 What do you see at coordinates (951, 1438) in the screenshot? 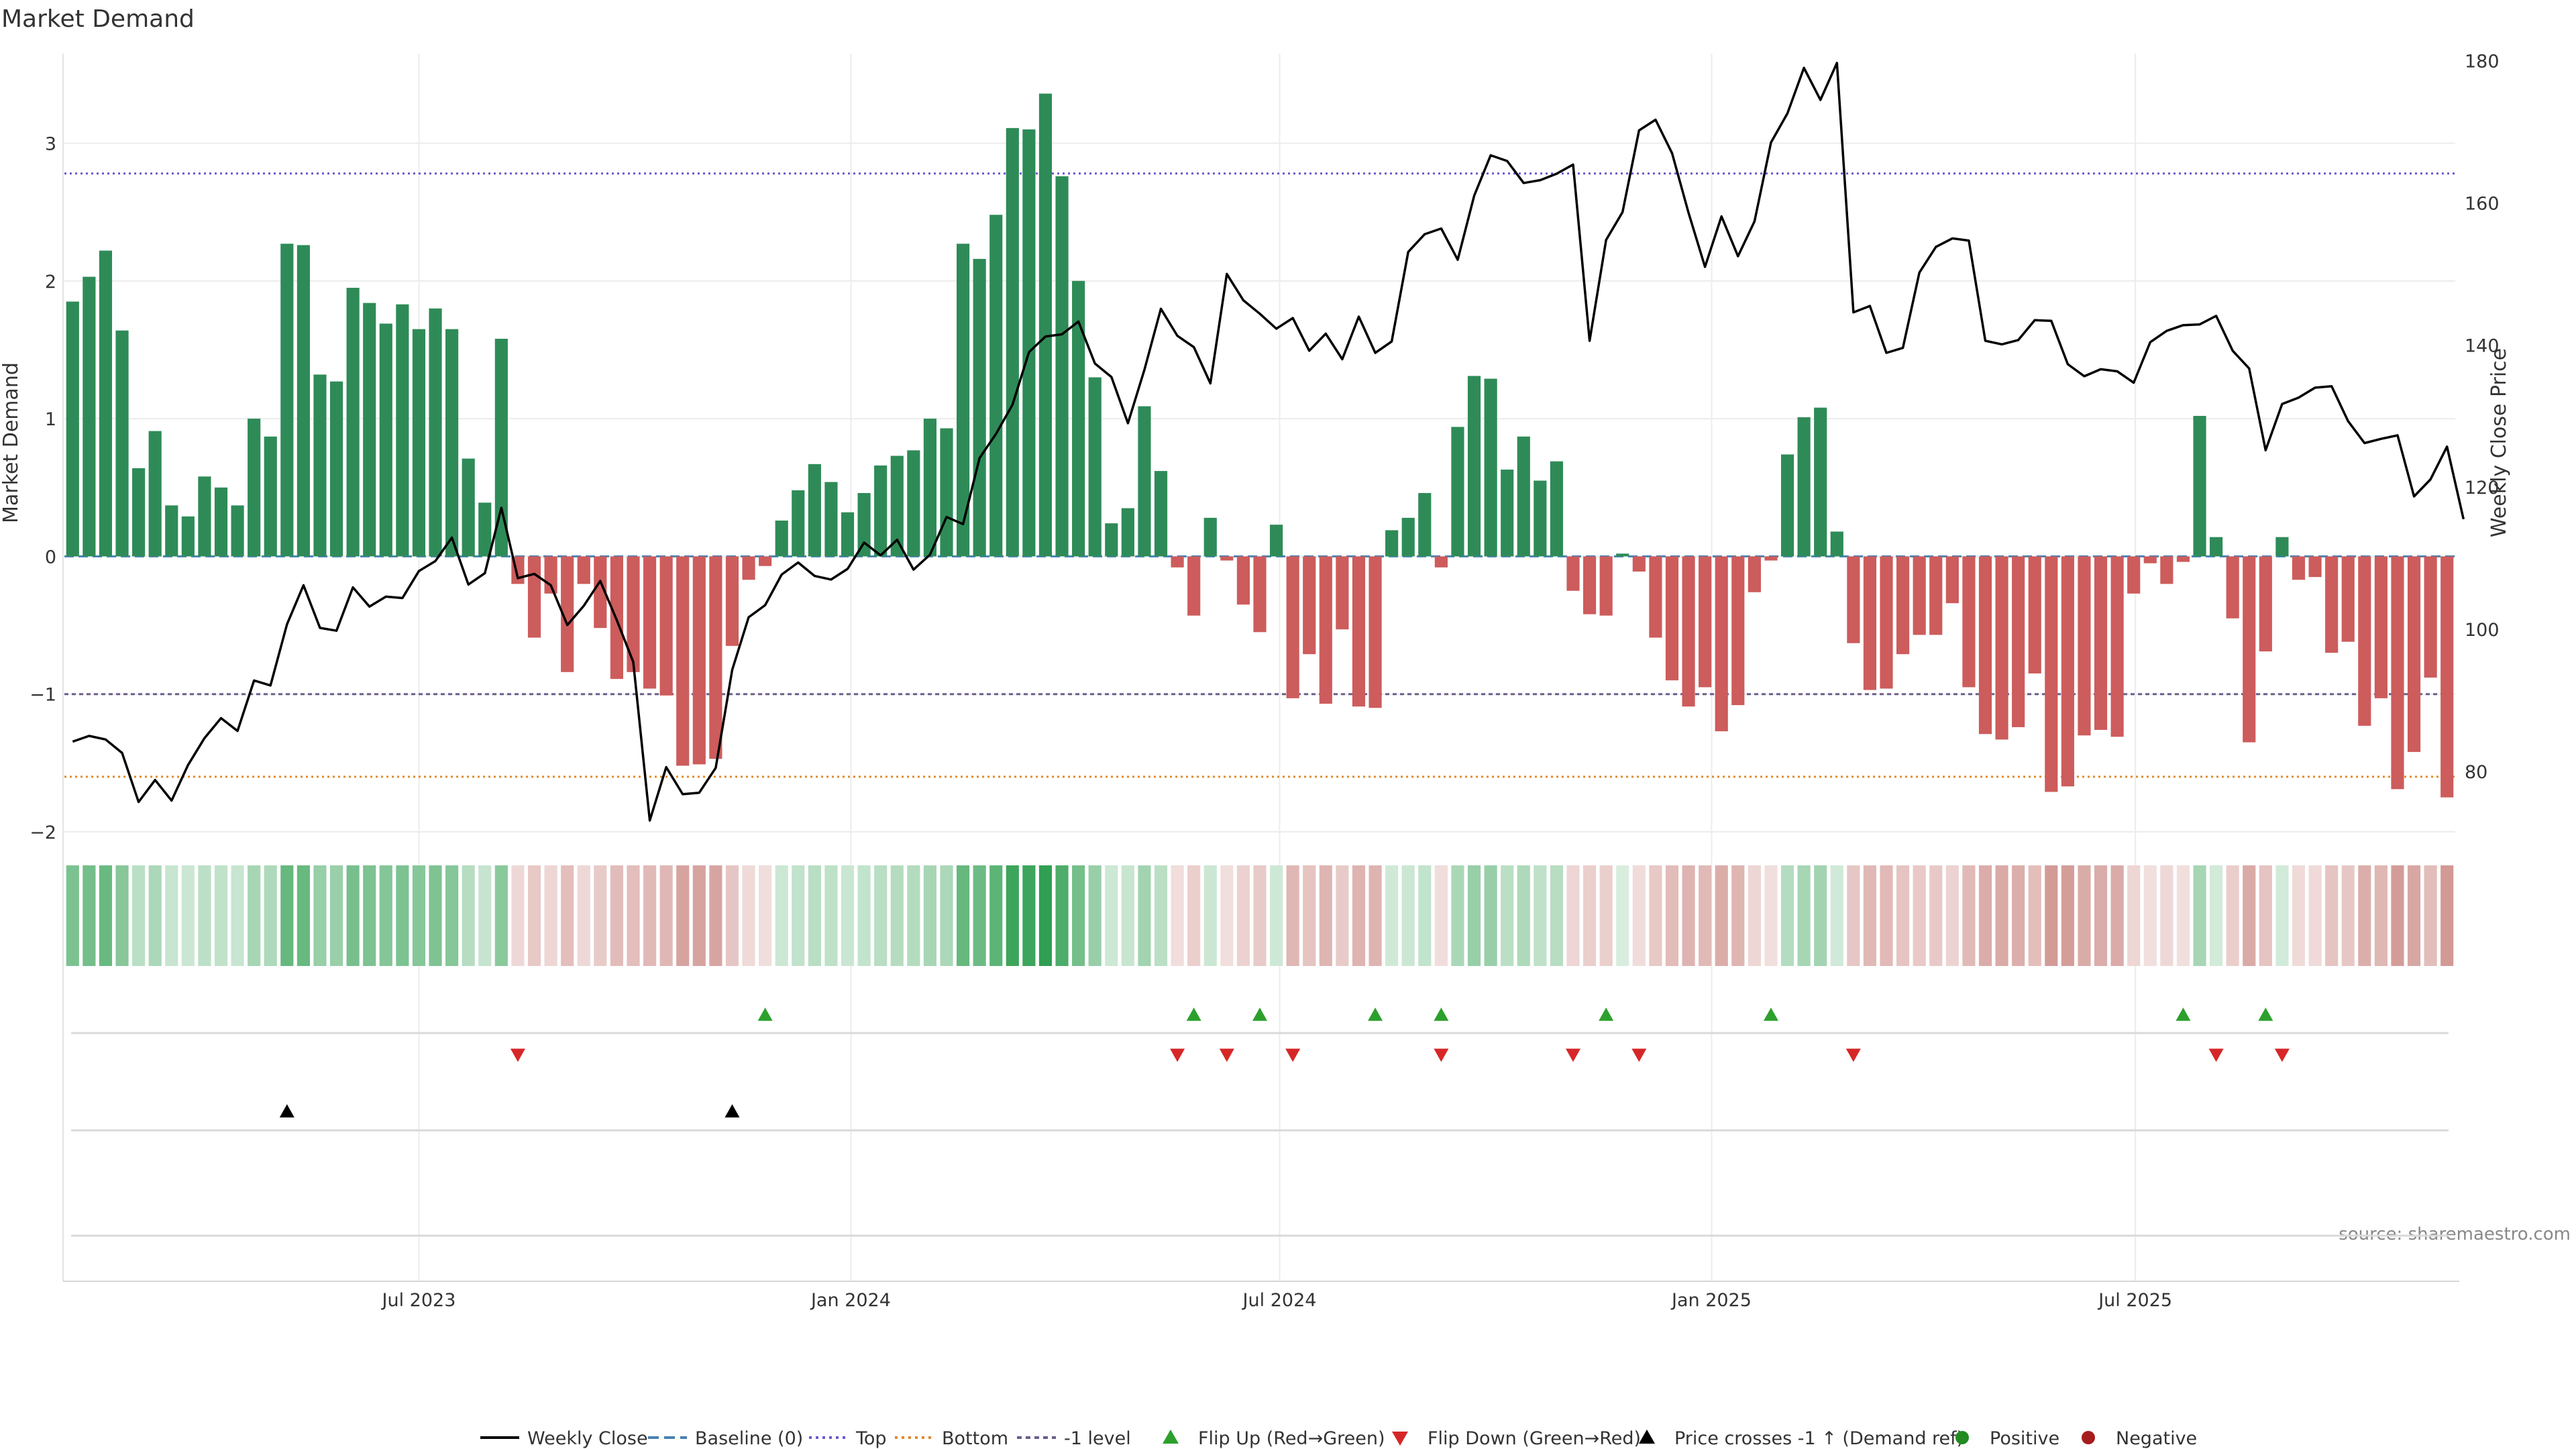
I see `legend-bottom: Bottom` at bounding box center [951, 1438].